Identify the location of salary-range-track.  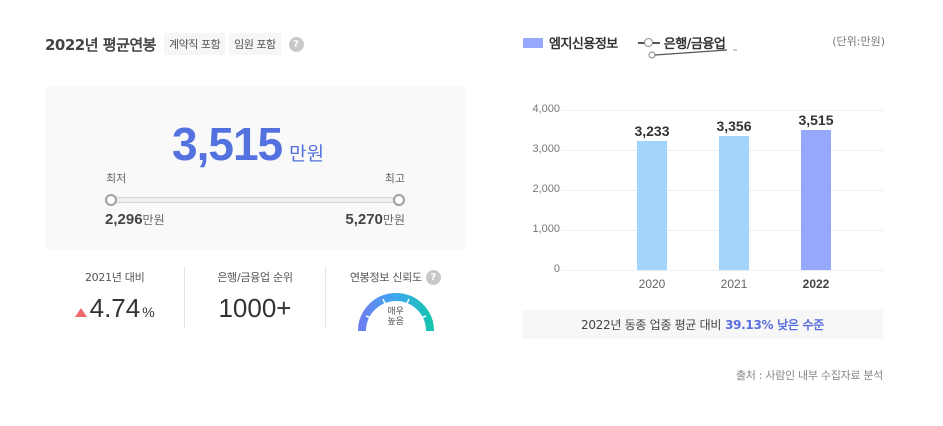
(255, 200).